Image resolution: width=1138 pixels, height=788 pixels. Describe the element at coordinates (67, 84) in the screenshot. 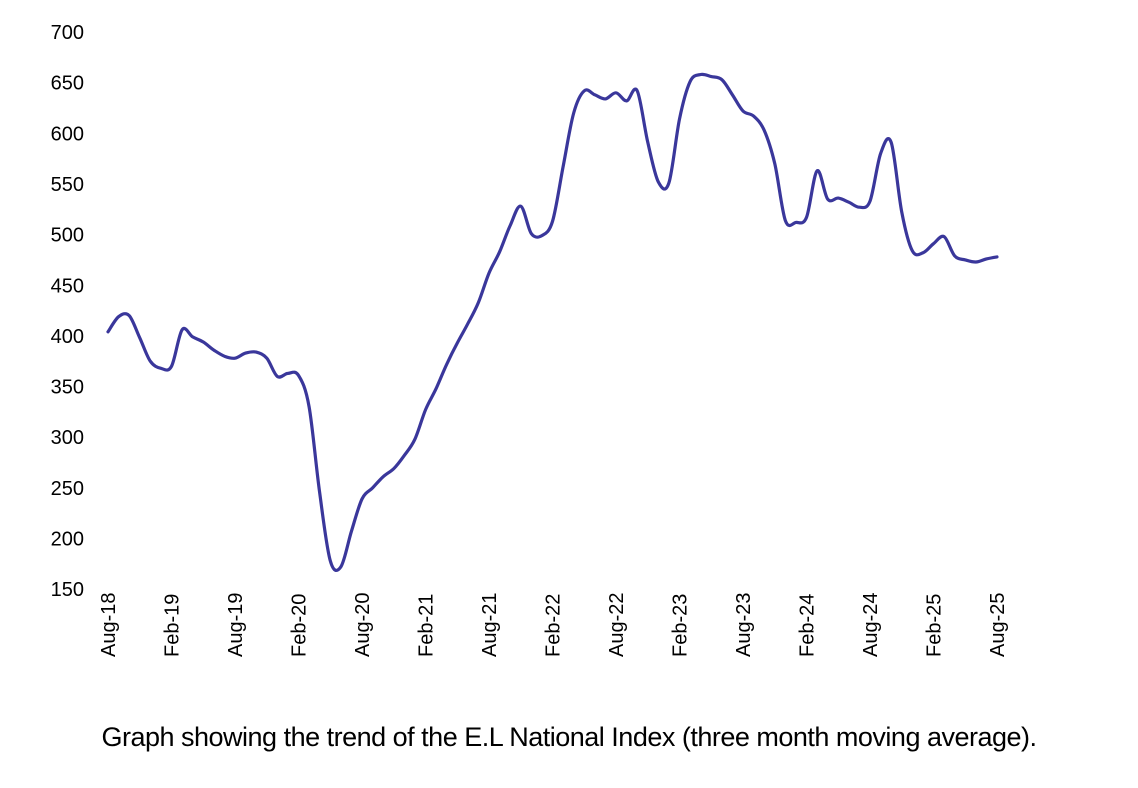

I see `y-axis-tick-label: 650` at that location.